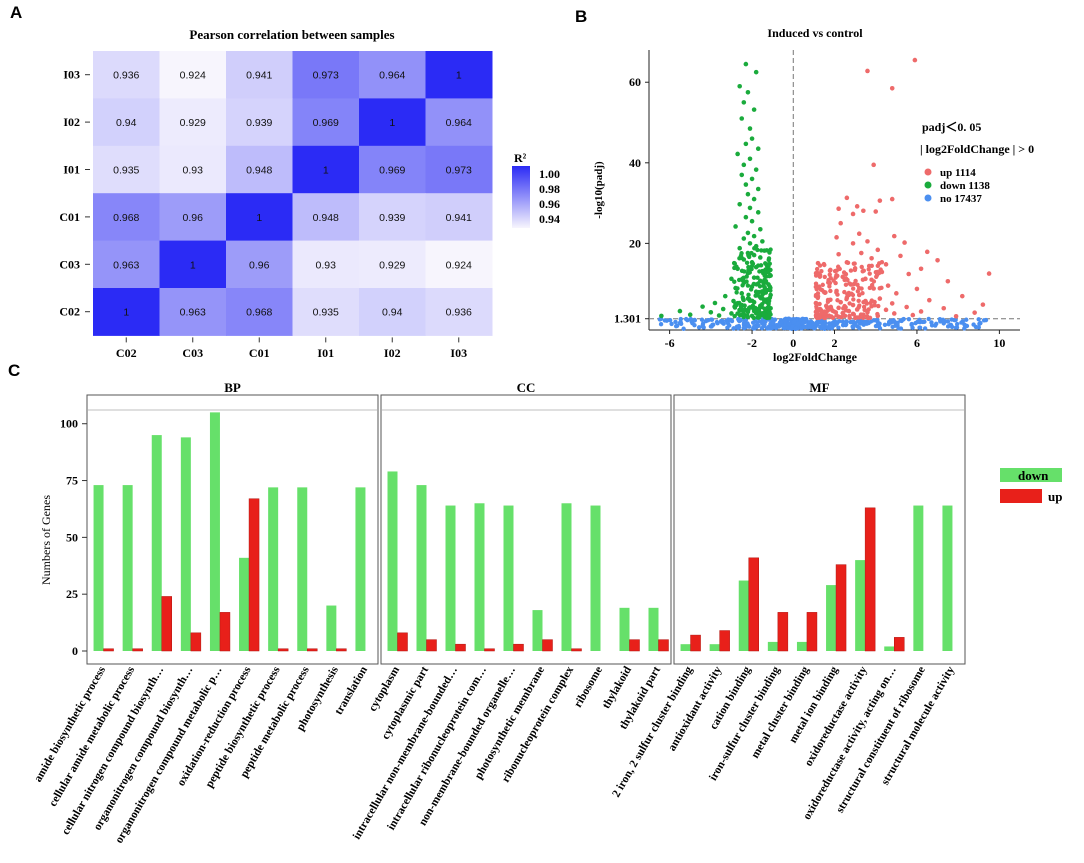  What do you see at coordinates (326, 123) in the screenshot?
I see `heatmap-cell-value: 0.969` at bounding box center [326, 123].